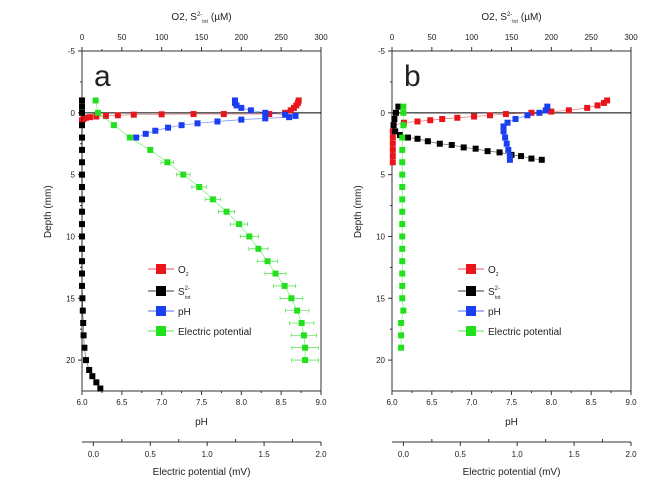  Describe the element at coordinates (73, 113) in the screenshot. I see `depth-tick-label: 0` at that location.